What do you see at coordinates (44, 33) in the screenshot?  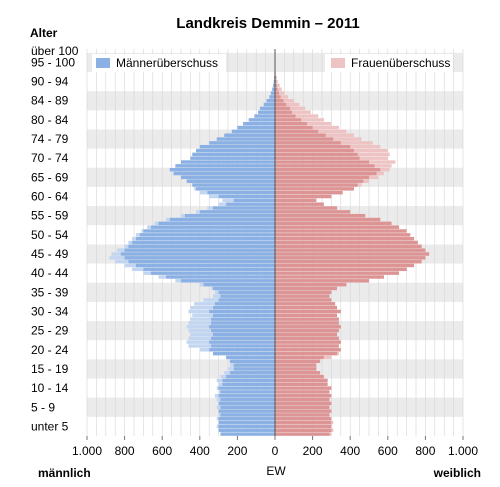 I see `y-axis-title: Alter` at bounding box center [44, 33].